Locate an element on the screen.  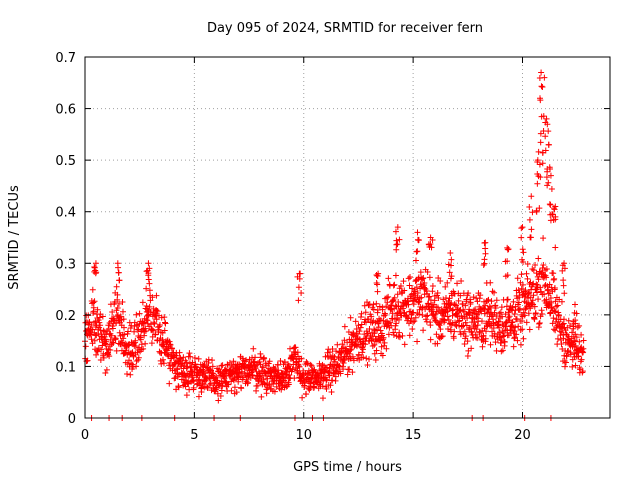
y-tick-labels: 0 0.1 0.2 0.3 0.4 0.5 0.6 0.7 is located at coordinates (65, 239).